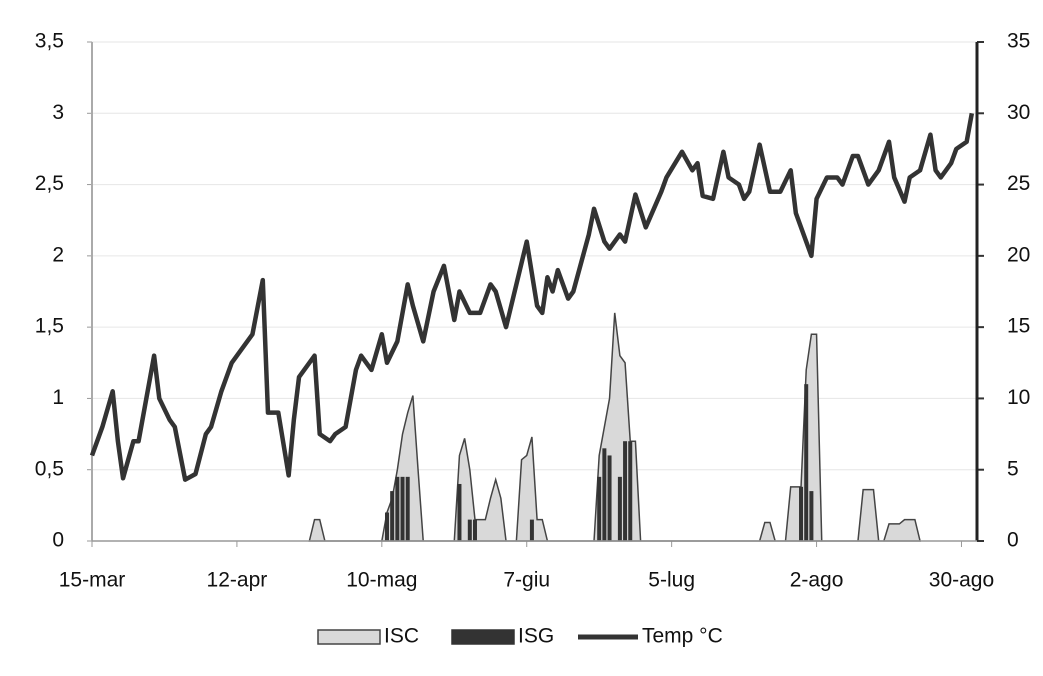 The width and height of the screenshot is (1043, 676). What do you see at coordinates (1018, 254) in the screenshot?
I see `y2-tick-label: 20` at bounding box center [1018, 254].